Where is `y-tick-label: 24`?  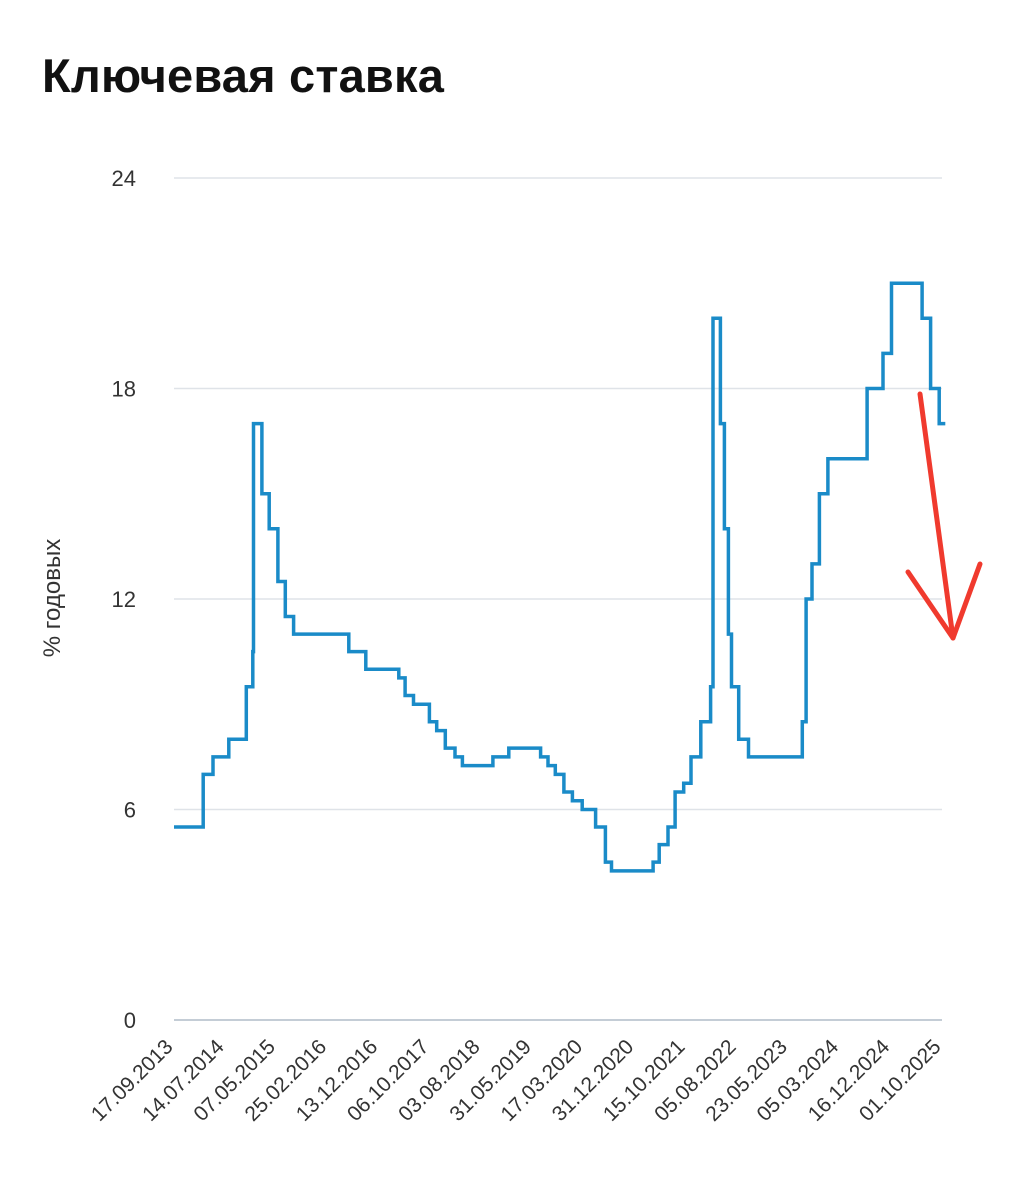 y-tick-label: 24 is located at coordinates (124, 178).